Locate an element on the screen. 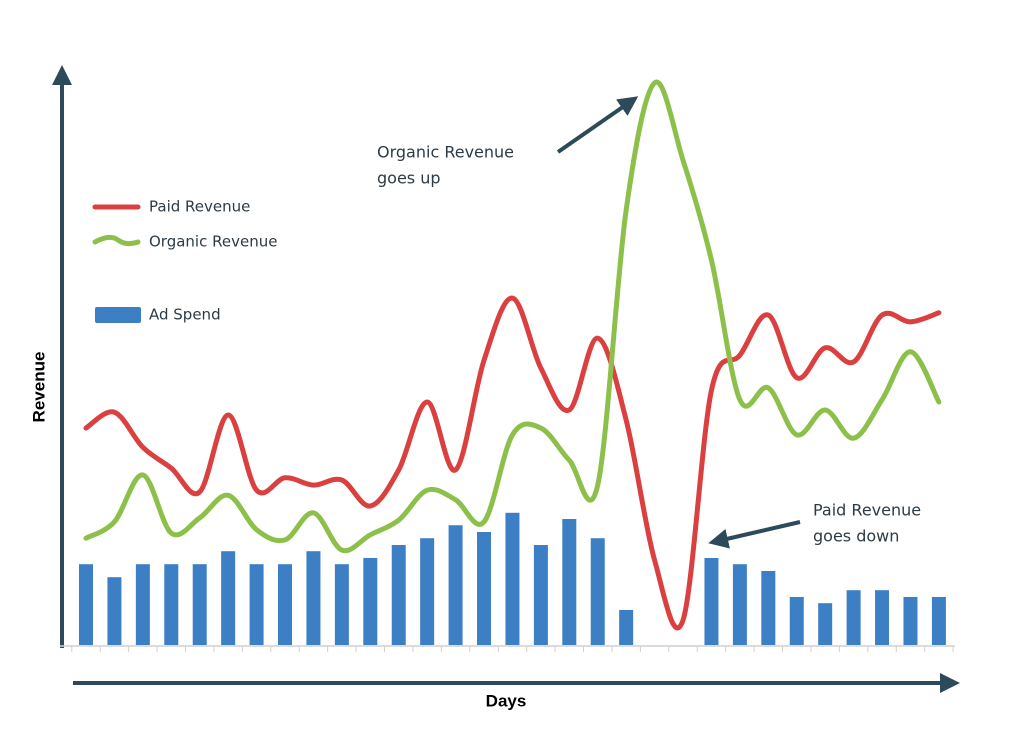 This screenshot has height=743, width=1024. annotation: Paid Revenue is located at coordinates (867, 510).